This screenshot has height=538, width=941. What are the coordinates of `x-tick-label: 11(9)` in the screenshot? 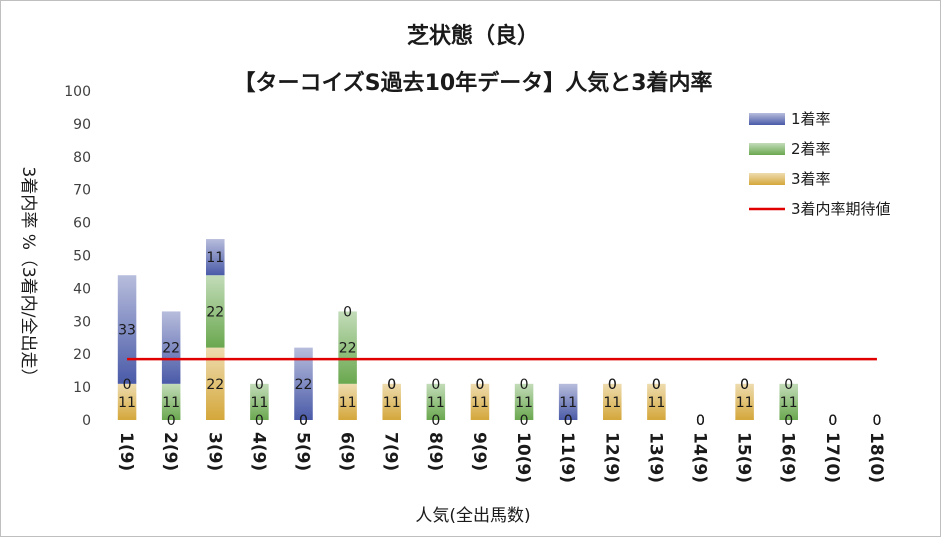 It's located at (567, 457).